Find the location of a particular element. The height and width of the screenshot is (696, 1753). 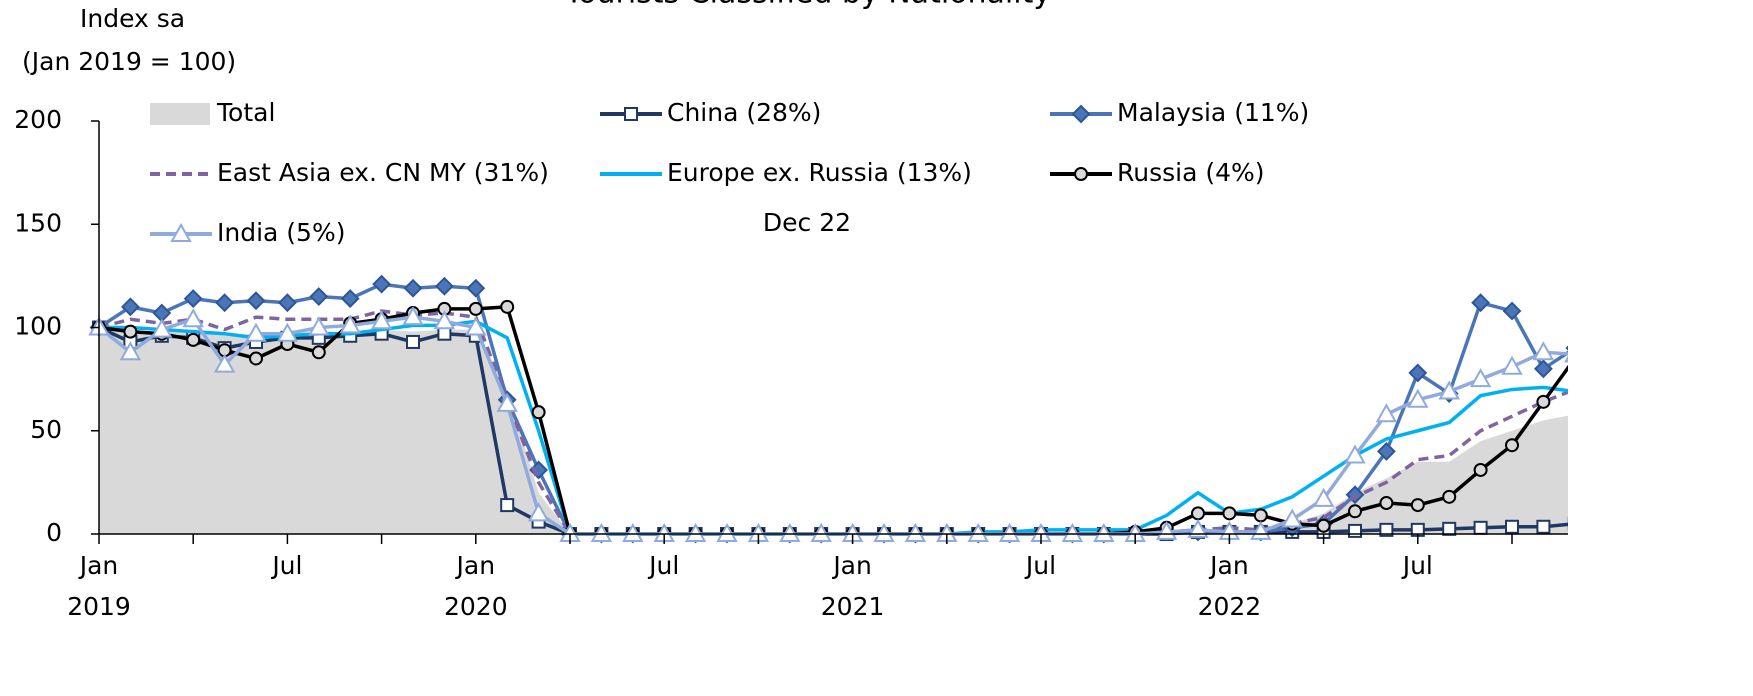

legend-label: China (28%) is located at coordinates (744, 112).